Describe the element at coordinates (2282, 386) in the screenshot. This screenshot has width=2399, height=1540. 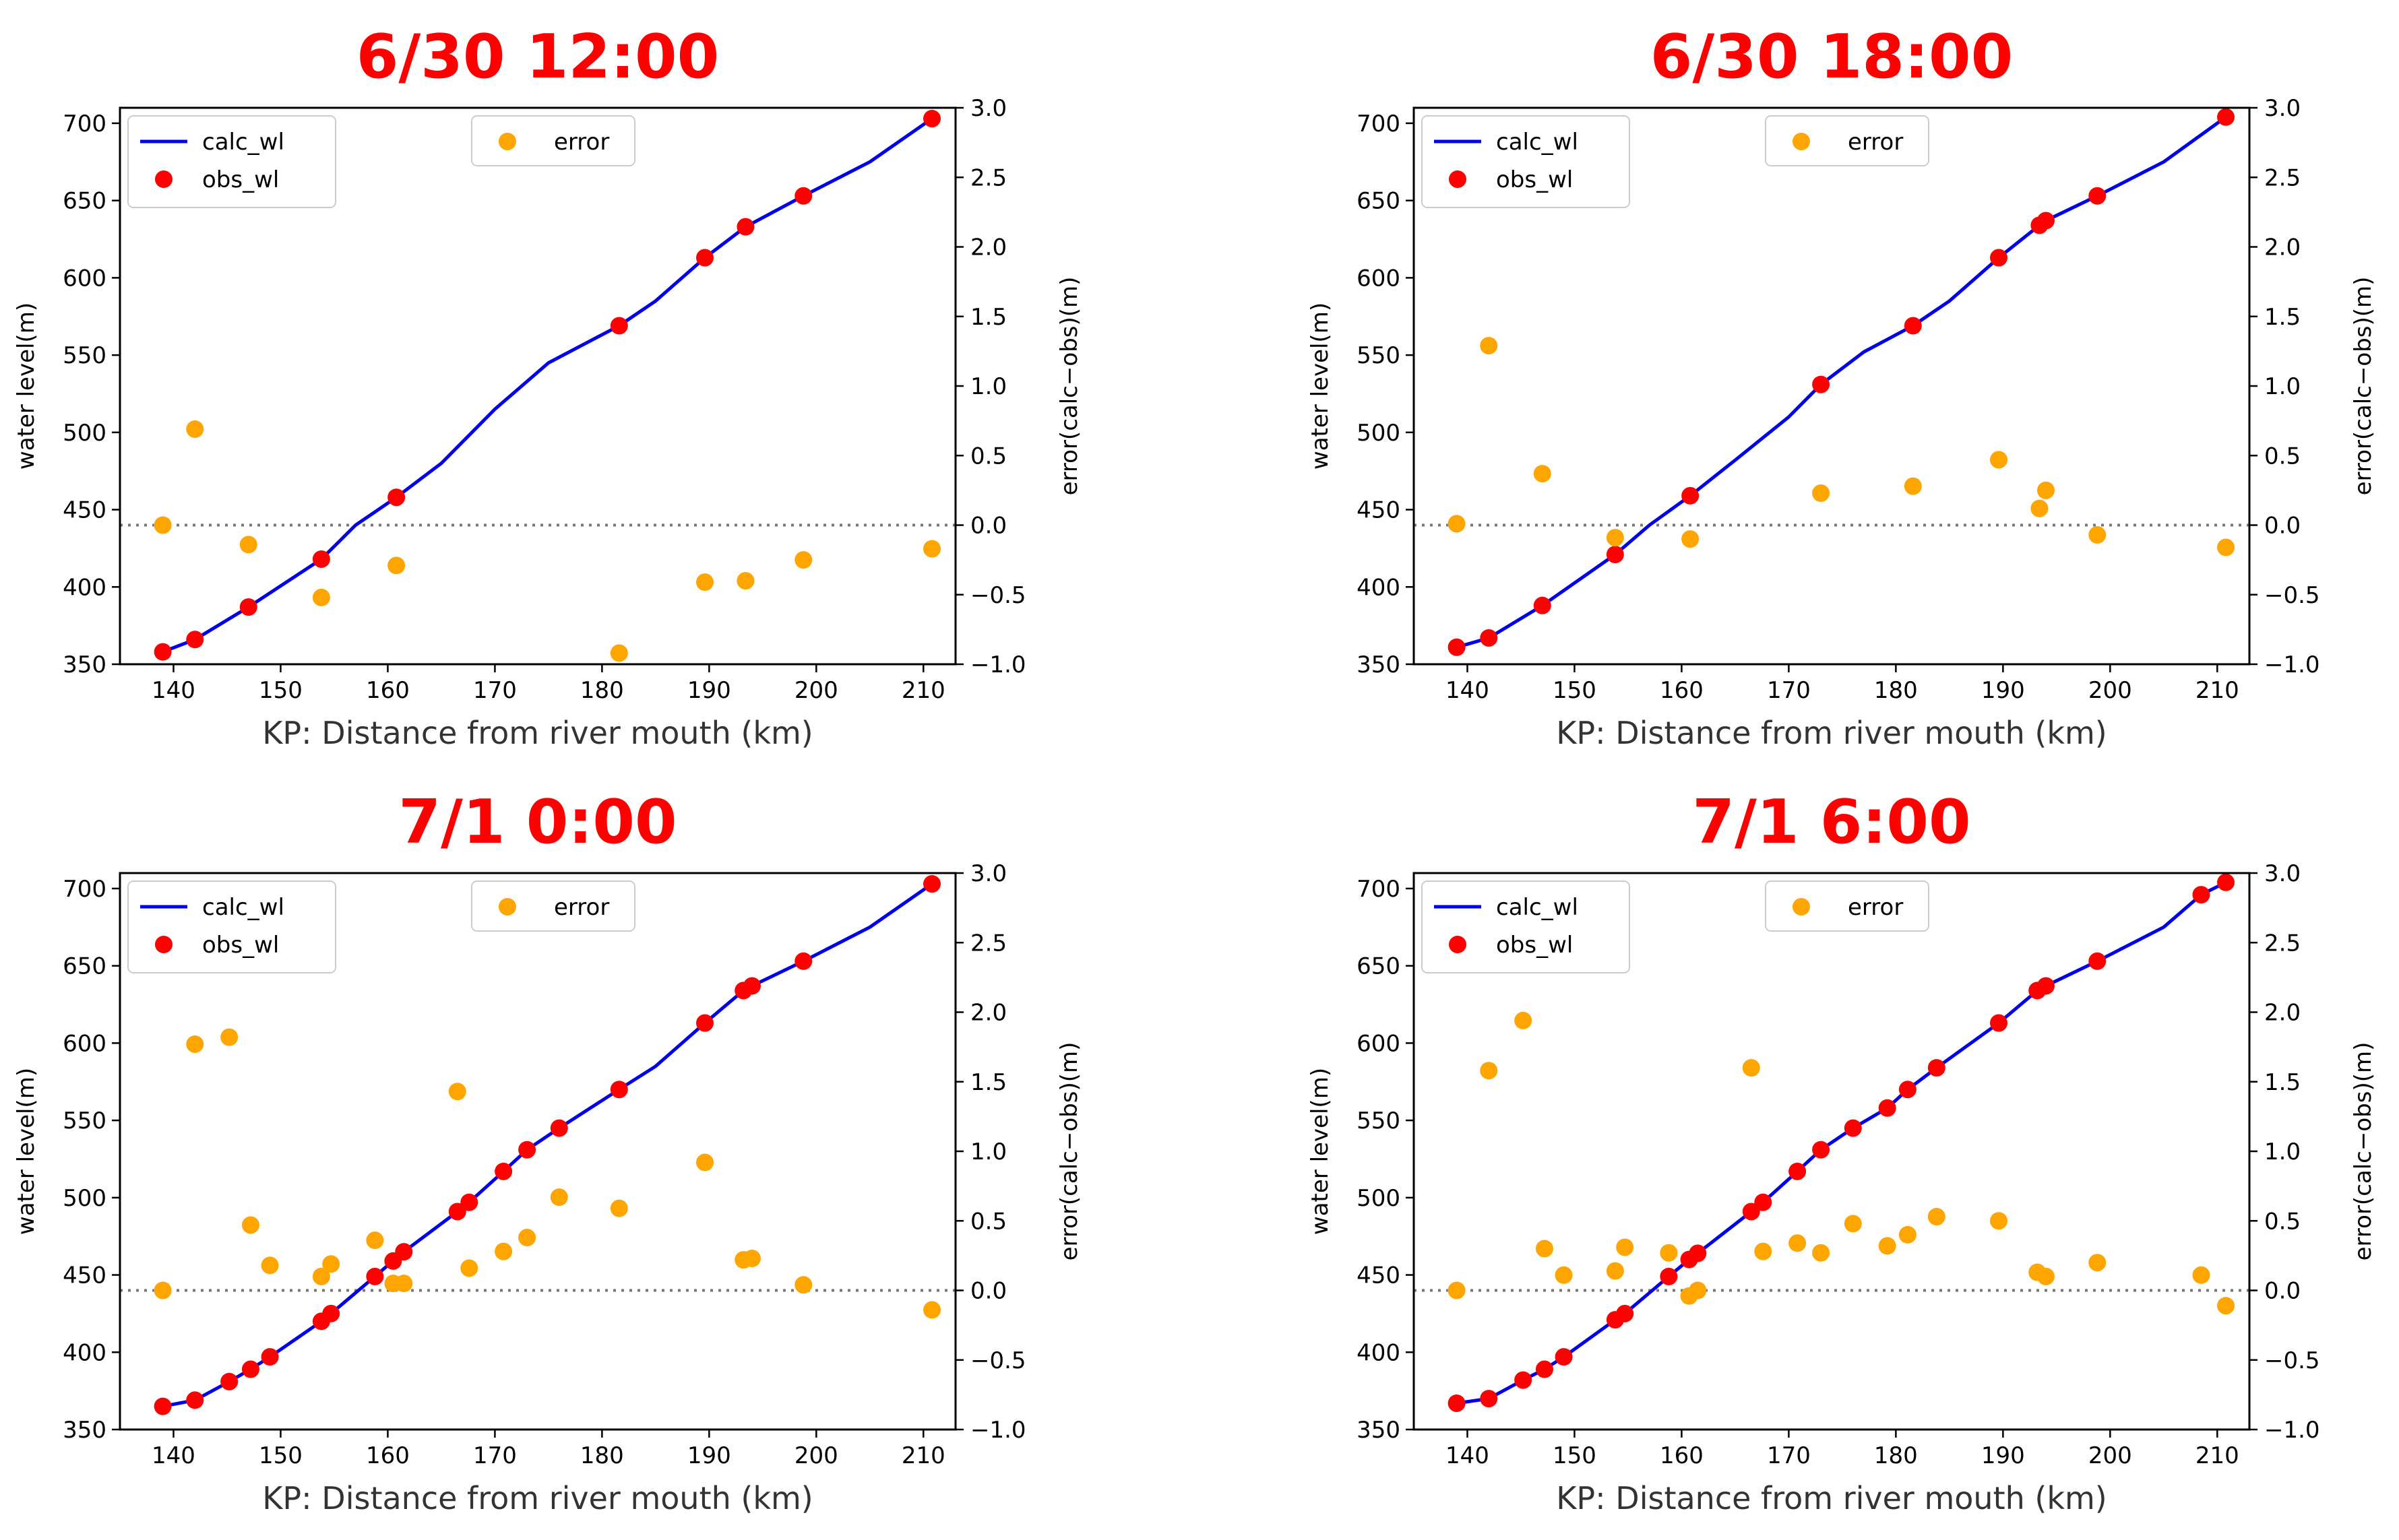
I see `chart-2-y2tick-label-4: 1.0` at that location.